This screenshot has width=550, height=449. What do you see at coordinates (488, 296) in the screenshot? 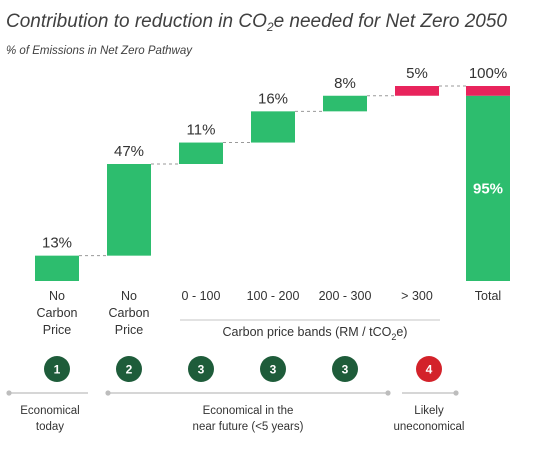
I see `category-label-total: Total` at bounding box center [488, 296].